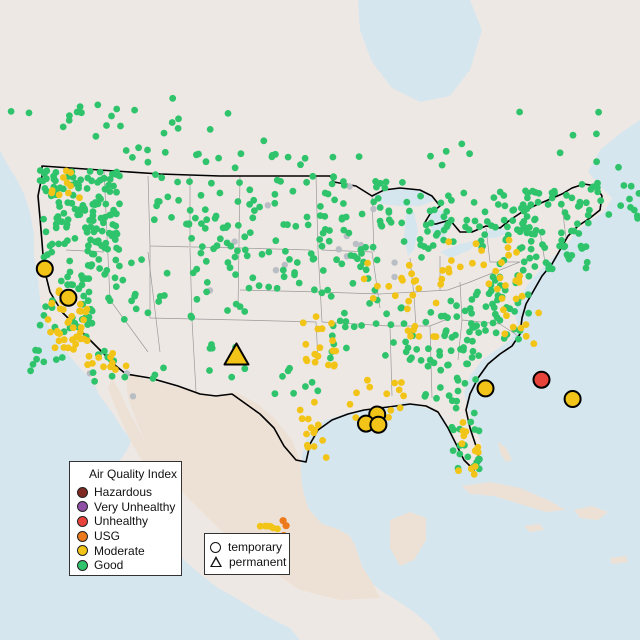 This screenshot has width=640, height=640. I want to click on aqi-legend-row: Unhealthy, so click(129, 521).